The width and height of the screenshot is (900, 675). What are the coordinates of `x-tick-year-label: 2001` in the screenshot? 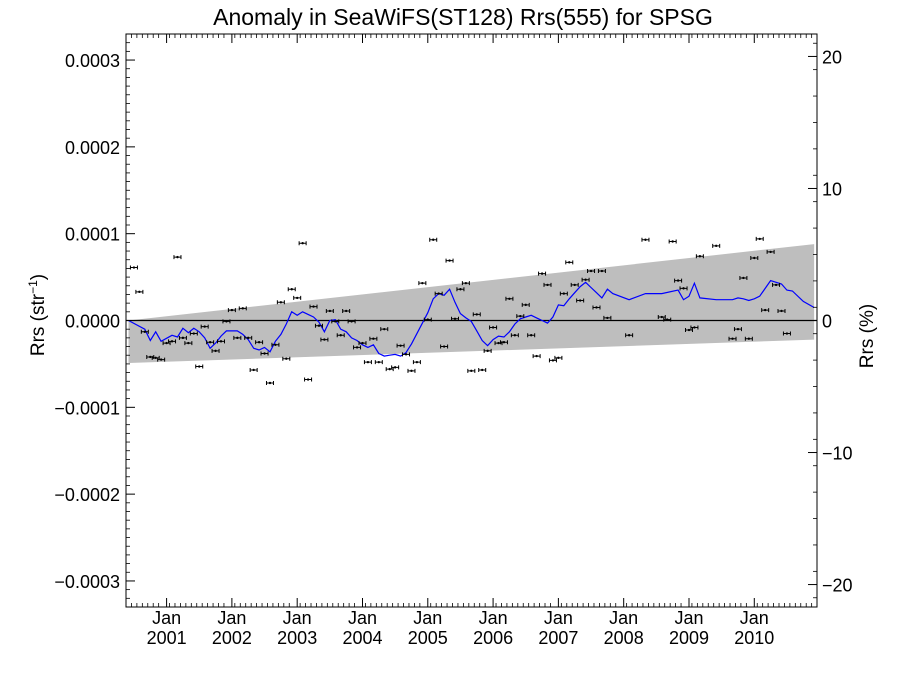 It's located at (167, 638).